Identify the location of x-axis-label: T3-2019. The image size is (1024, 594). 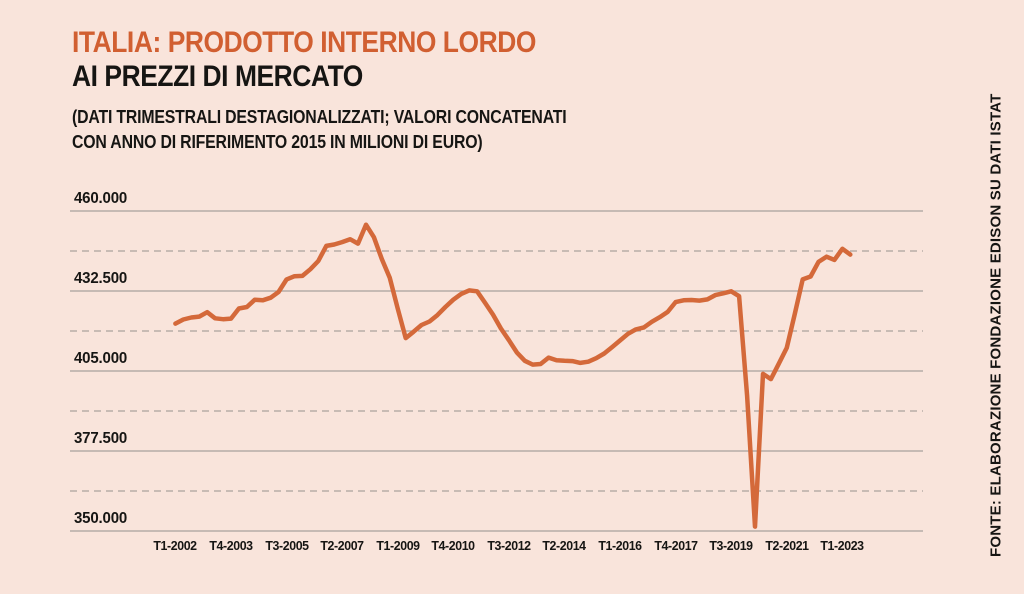
(731, 545).